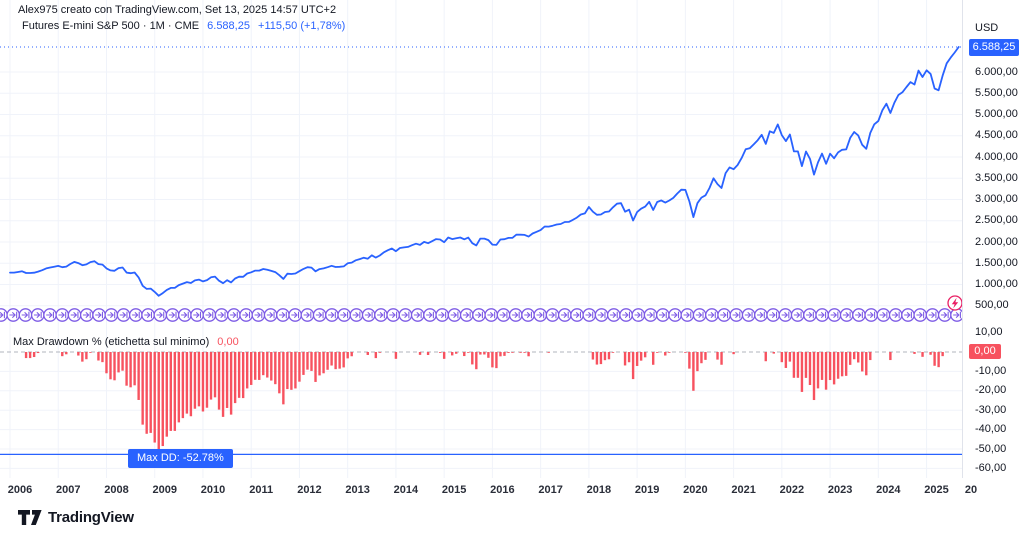  What do you see at coordinates (996, 262) in the screenshot?
I see `price-tick-label: 1.500,00` at bounding box center [996, 262].